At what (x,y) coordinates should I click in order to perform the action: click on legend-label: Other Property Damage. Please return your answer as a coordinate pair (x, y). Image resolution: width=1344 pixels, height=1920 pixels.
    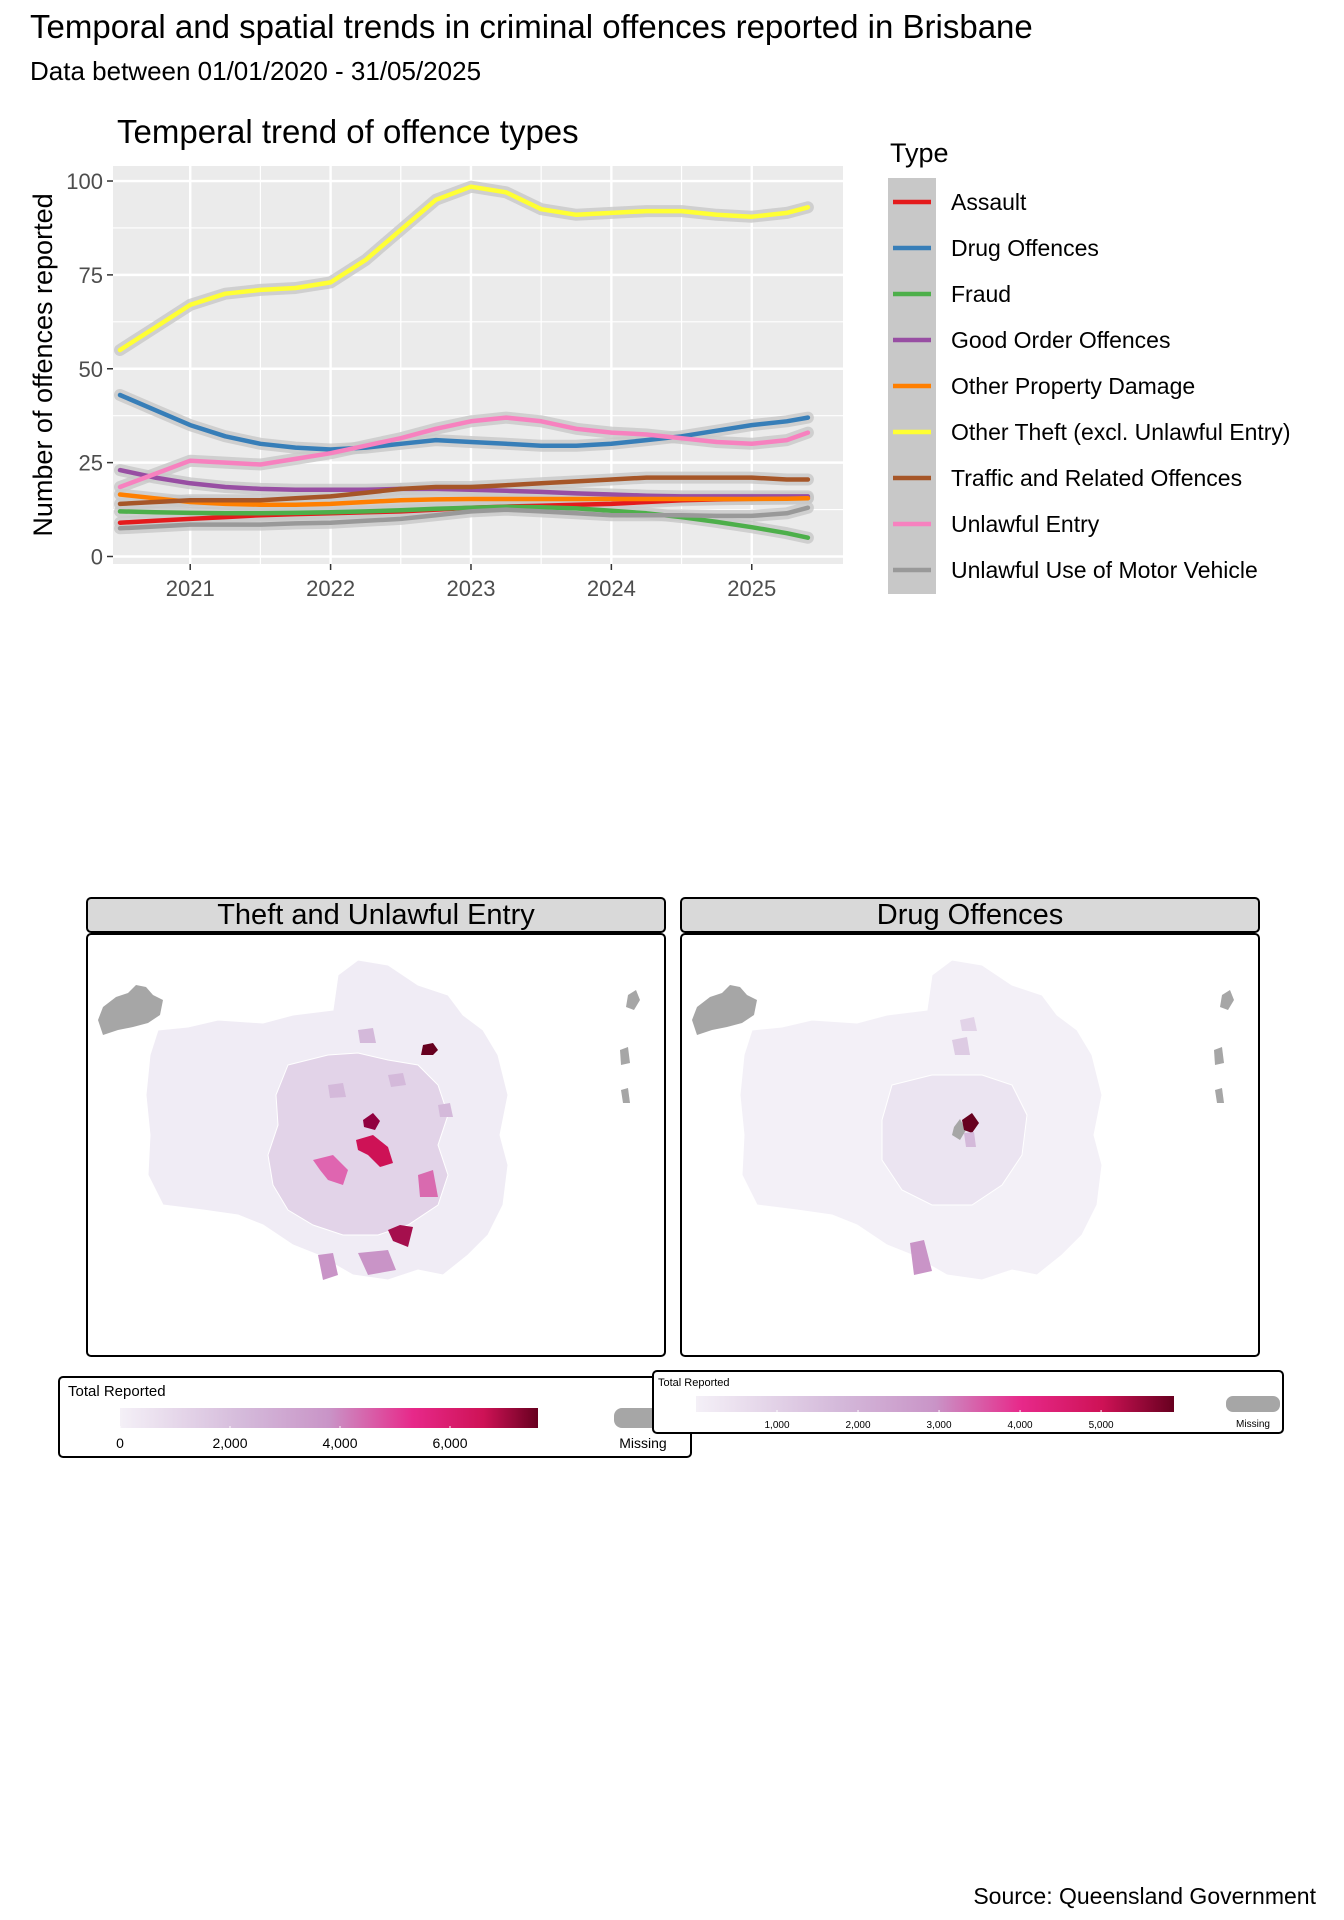
    Looking at the image, I should click on (1073, 386).